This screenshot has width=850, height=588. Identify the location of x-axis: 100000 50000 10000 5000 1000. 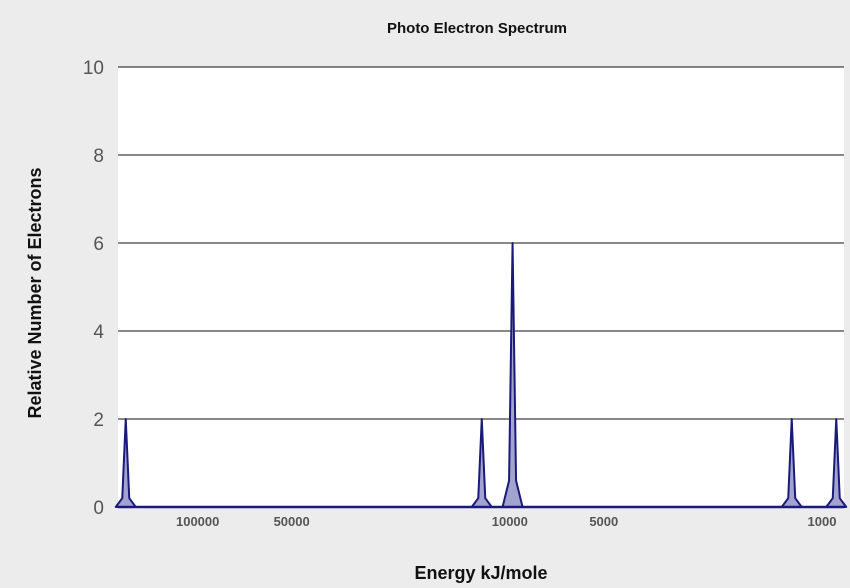
(506, 521).